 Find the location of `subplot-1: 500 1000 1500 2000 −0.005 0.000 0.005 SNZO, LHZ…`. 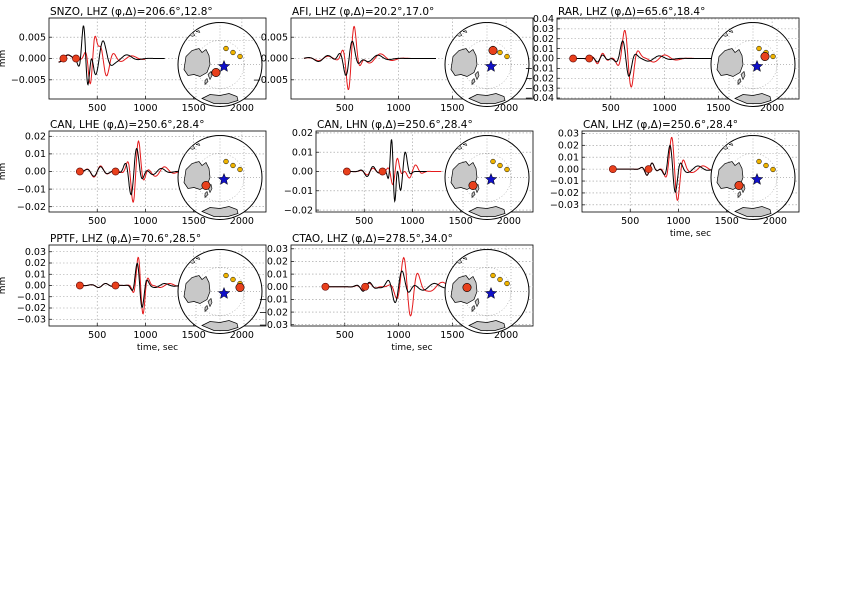

subplot-1: 500 1000 1500 2000 −0.005 0.000 0.005 SNZO, LHZ… is located at coordinates (133, 60).